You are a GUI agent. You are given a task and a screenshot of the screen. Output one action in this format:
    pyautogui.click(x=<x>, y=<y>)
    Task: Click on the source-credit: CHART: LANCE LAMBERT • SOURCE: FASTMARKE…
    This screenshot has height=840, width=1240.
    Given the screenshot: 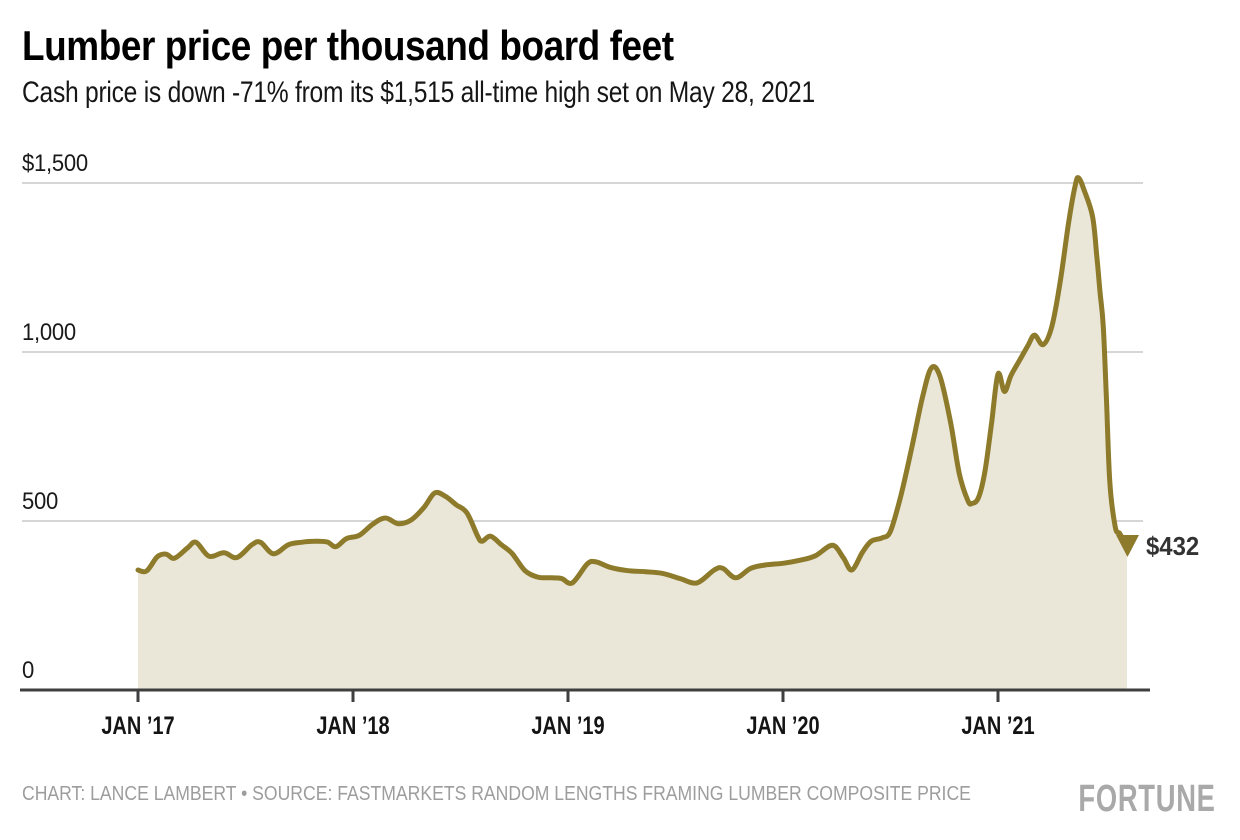 What is the action you would take?
    pyautogui.click(x=496, y=794)
    